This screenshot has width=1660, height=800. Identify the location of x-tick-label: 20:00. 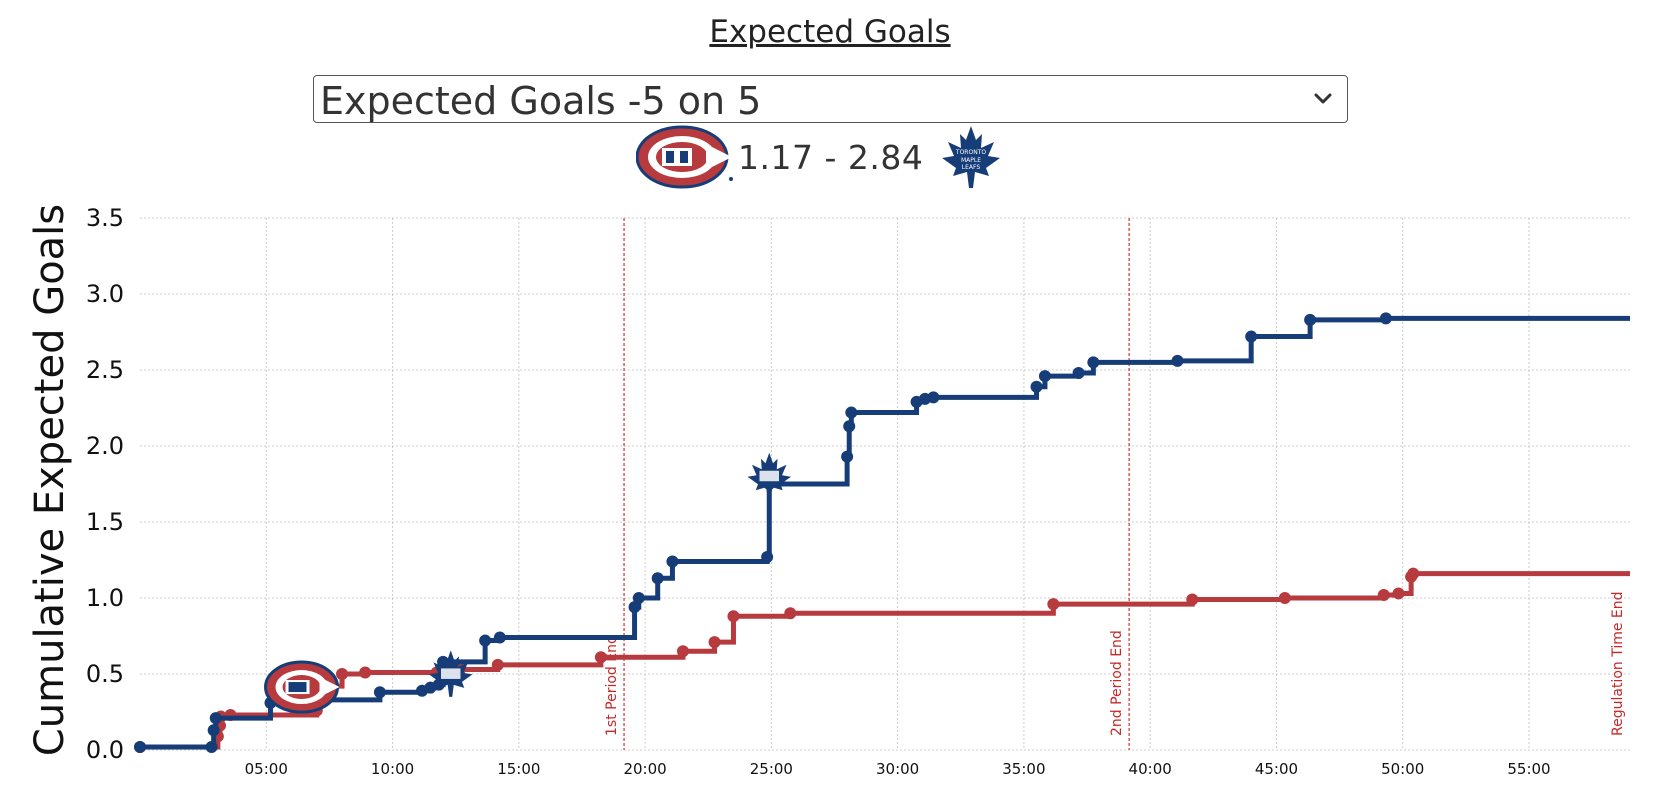
(644, 769).